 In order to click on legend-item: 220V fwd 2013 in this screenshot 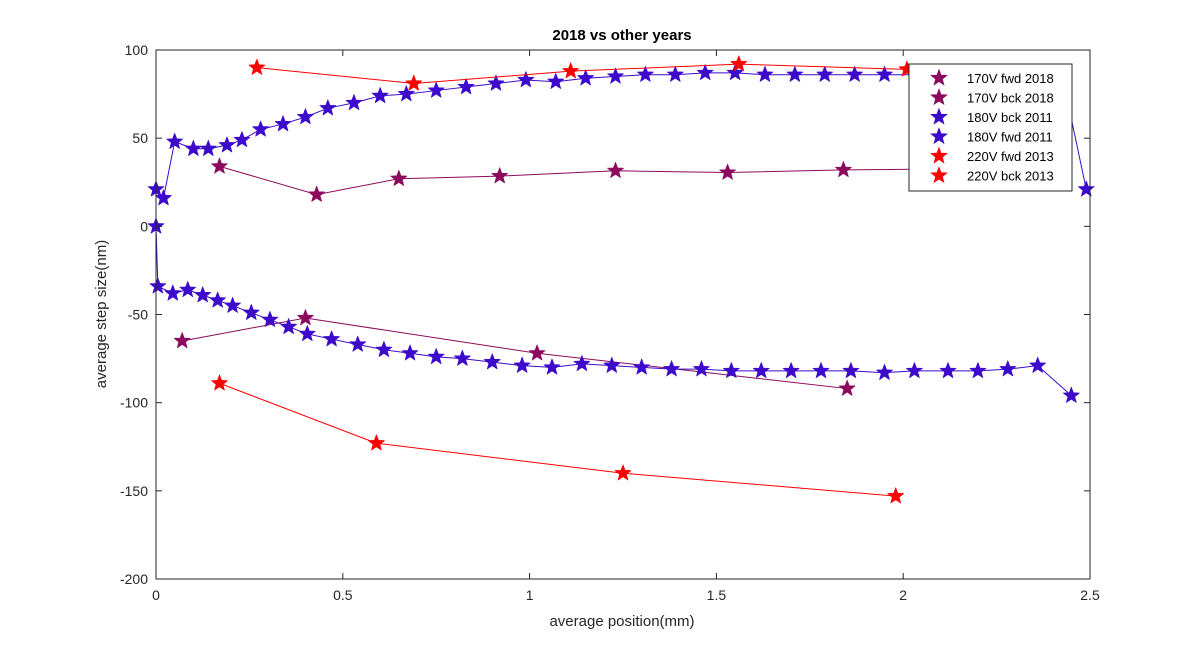, I will do `click(992, 155)`.